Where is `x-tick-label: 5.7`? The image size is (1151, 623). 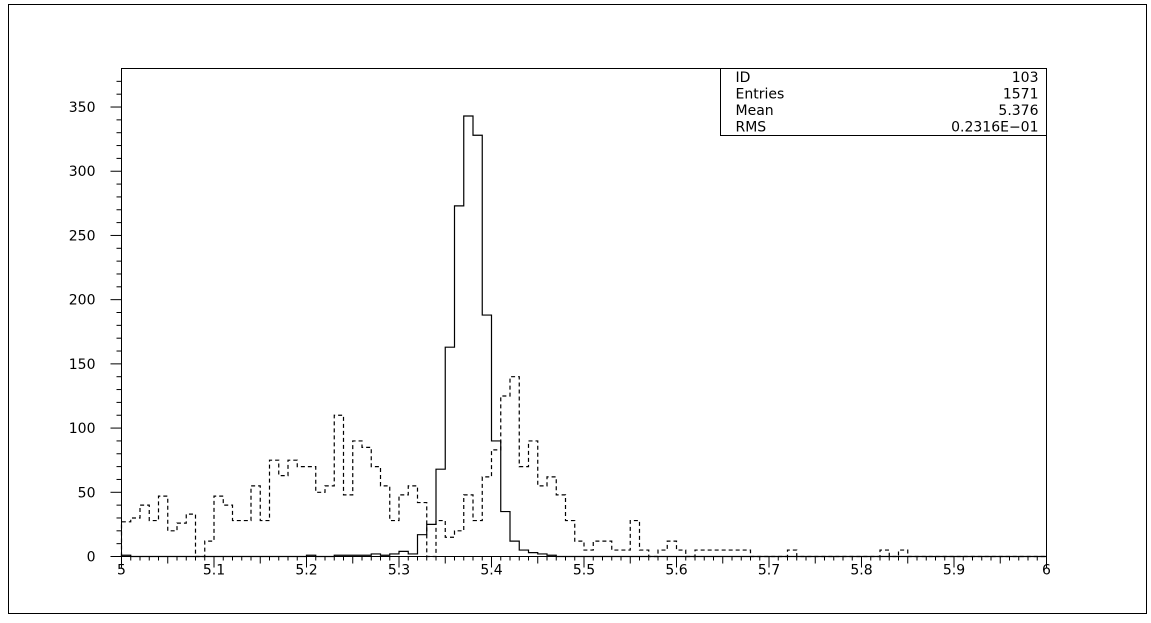
x-tick-label: 5.7 is located at coordinates (769, 571).